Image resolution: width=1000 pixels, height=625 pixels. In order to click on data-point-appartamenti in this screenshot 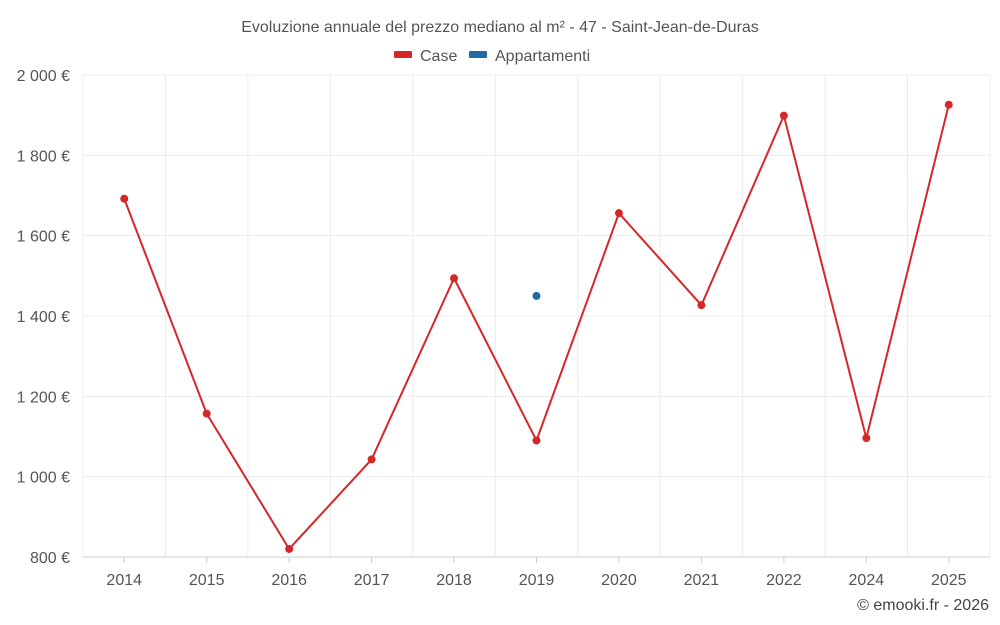, I will do `click(536, 295)`.